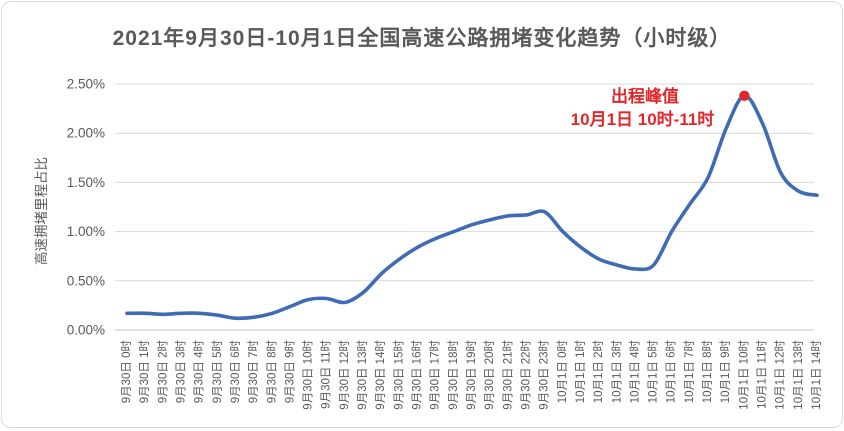 The width and height of the screenshot is (844, 431). What do you see at coordinates (798, 375) in the screenshot?
I see `x-tick-label: 10月1日 13时` at bounding box center [798, 375].